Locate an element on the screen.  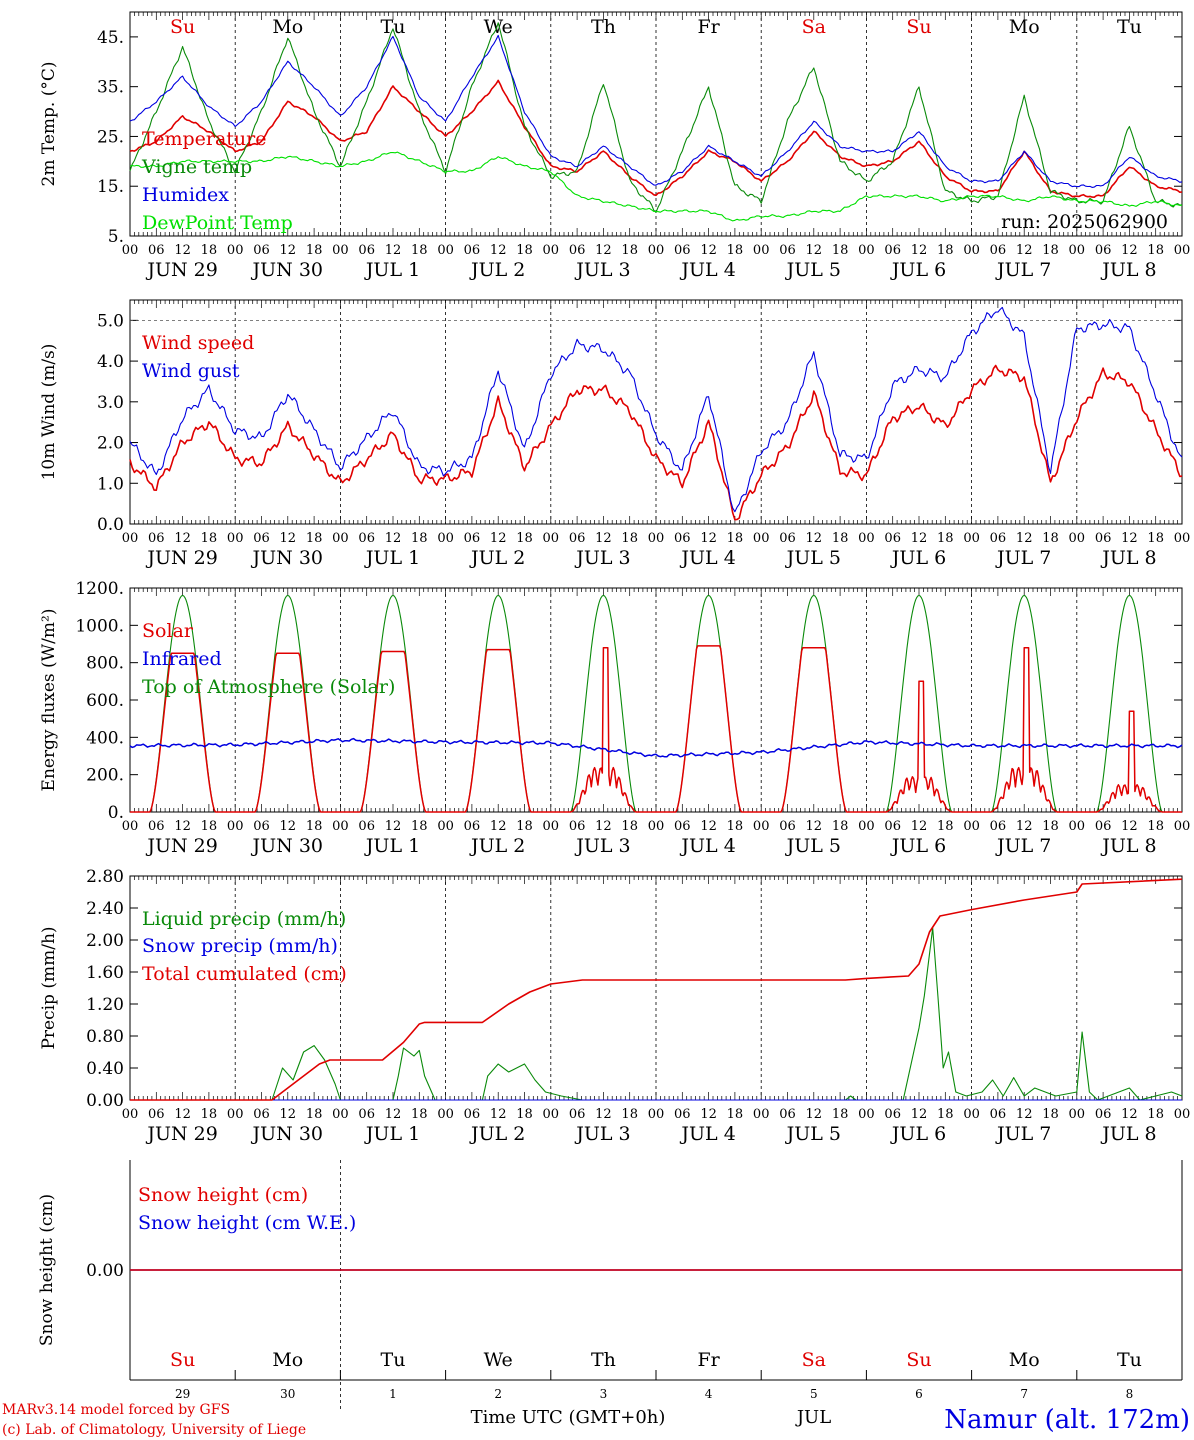
wind-legend: Wind speed Wind gust is located at coordinates (198, 357).